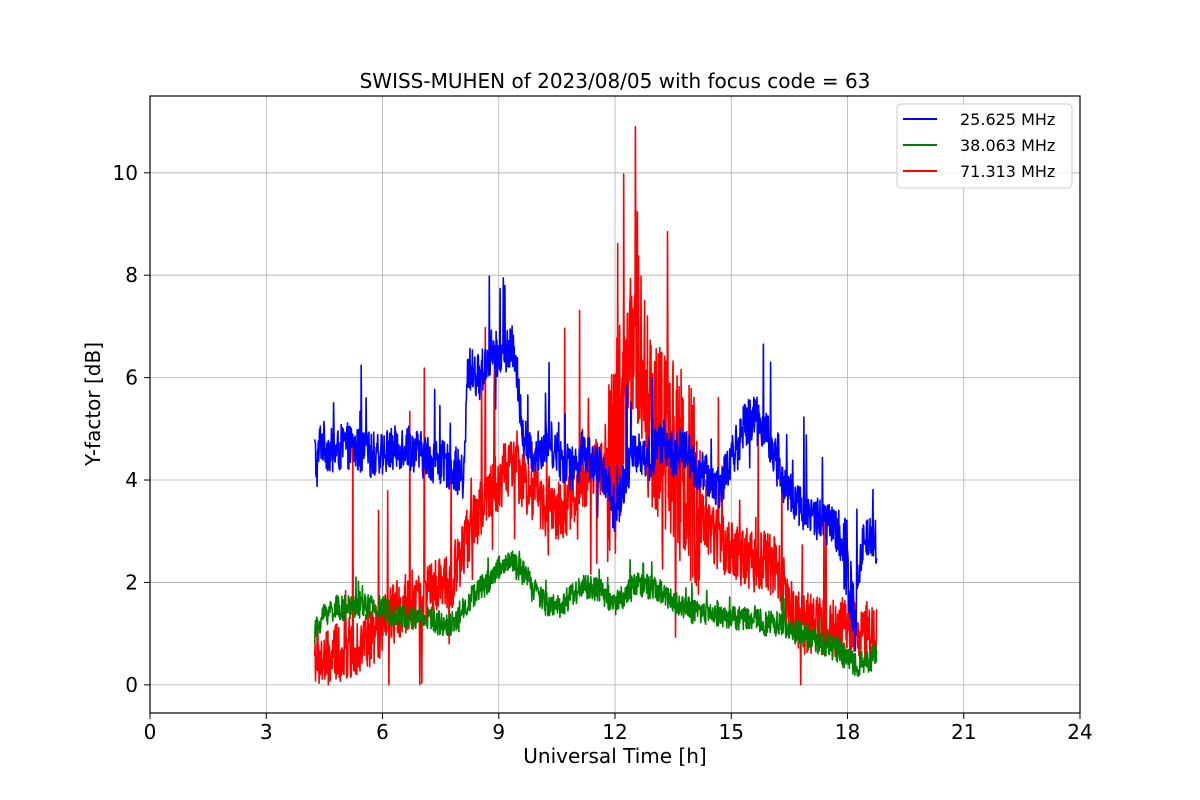 This screenshot has height=800, width=1200. Describe the element at coordinates (1007, 145) in the screenshot. I see `legend-label: 38.063 MHz` at that location.